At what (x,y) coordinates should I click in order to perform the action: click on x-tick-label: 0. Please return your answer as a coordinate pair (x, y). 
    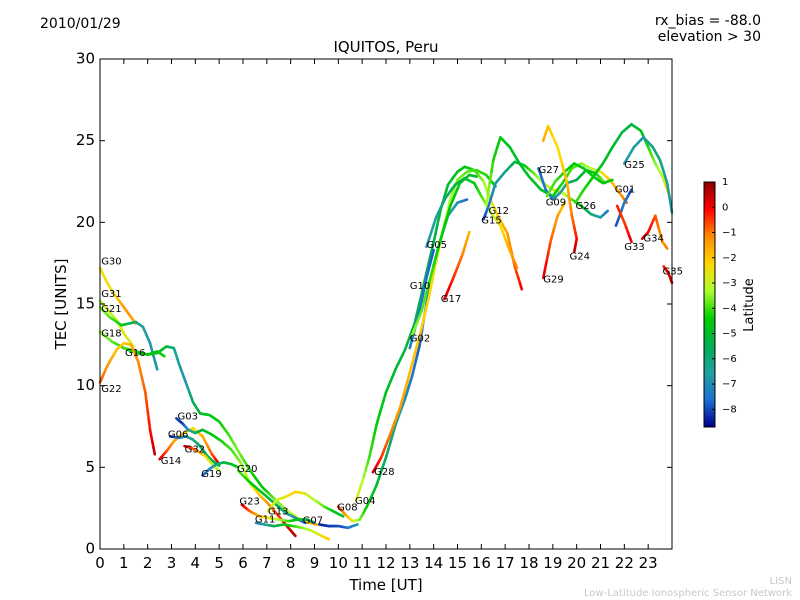
    Looking at the image, I should click on (100, 563).